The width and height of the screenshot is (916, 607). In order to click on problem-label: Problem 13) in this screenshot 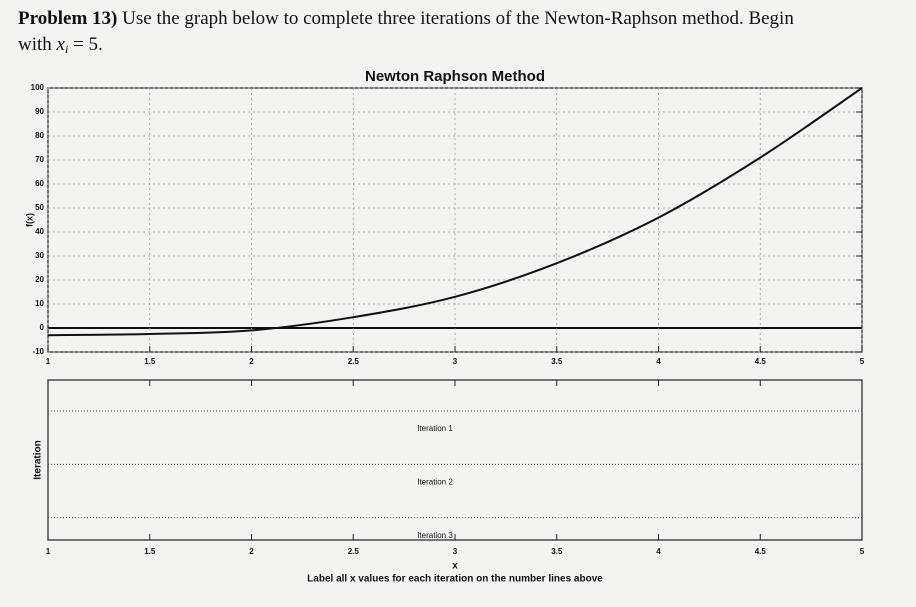, I will do `click(67, 18)`.